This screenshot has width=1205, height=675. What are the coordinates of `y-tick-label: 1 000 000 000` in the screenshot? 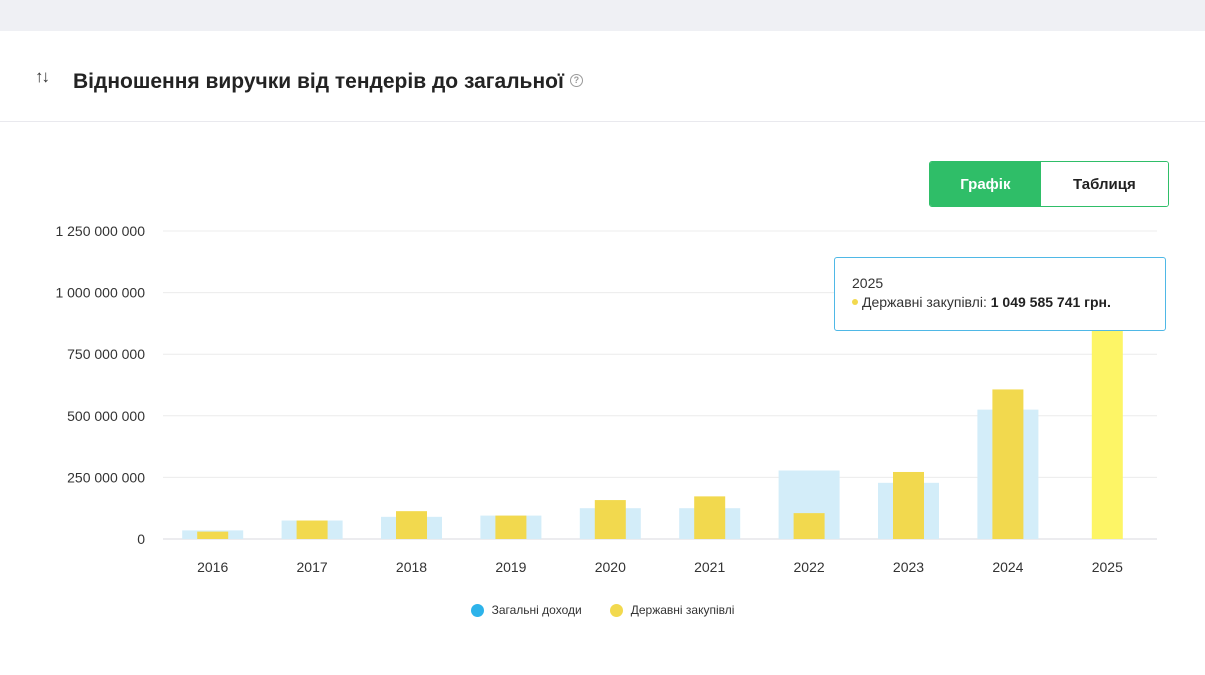 It's located at (100, 293).